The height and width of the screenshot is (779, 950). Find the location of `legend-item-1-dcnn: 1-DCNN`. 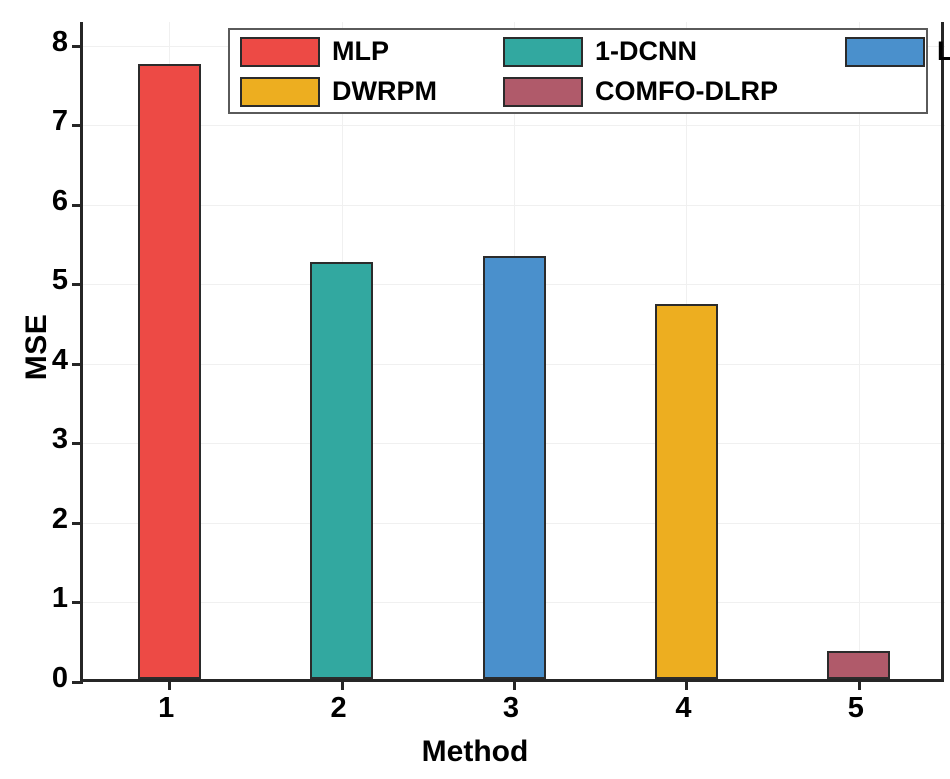

legend-item-1-dcnn: 1-DCNN is located at coordinates (600, 51).